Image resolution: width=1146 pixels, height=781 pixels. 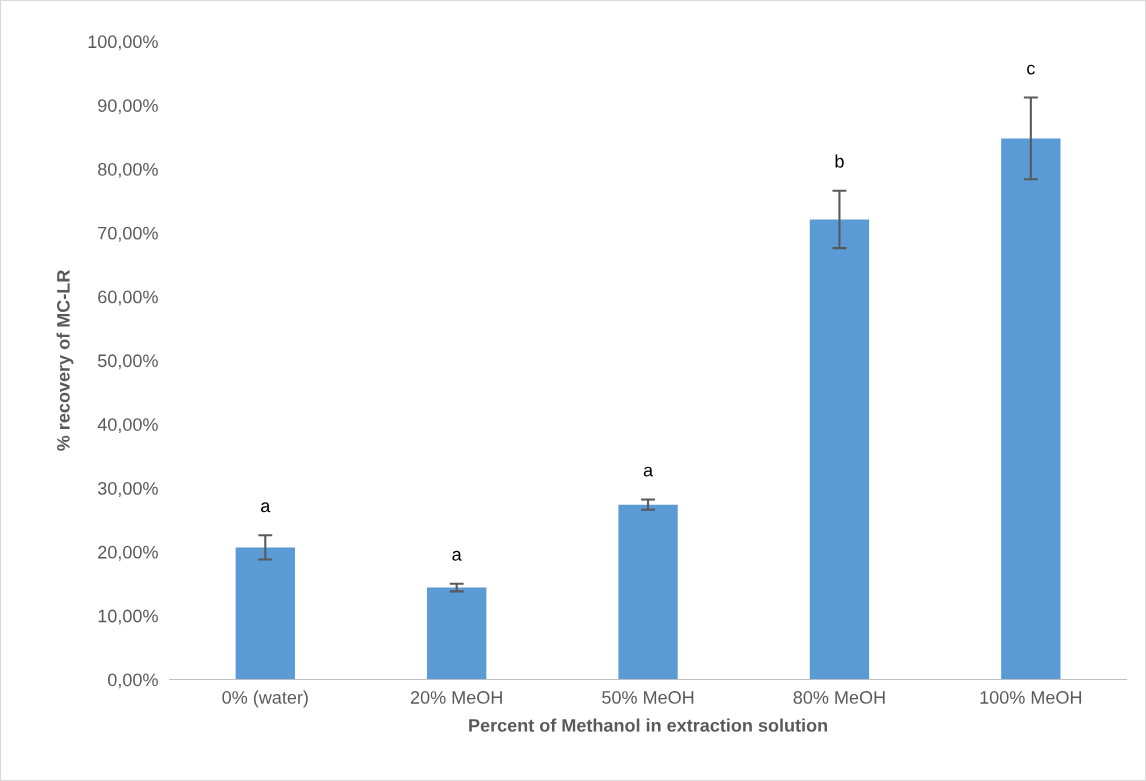 I want to click on y-axis-title: % recovery of MC-LR, so click(x=65, y=360).